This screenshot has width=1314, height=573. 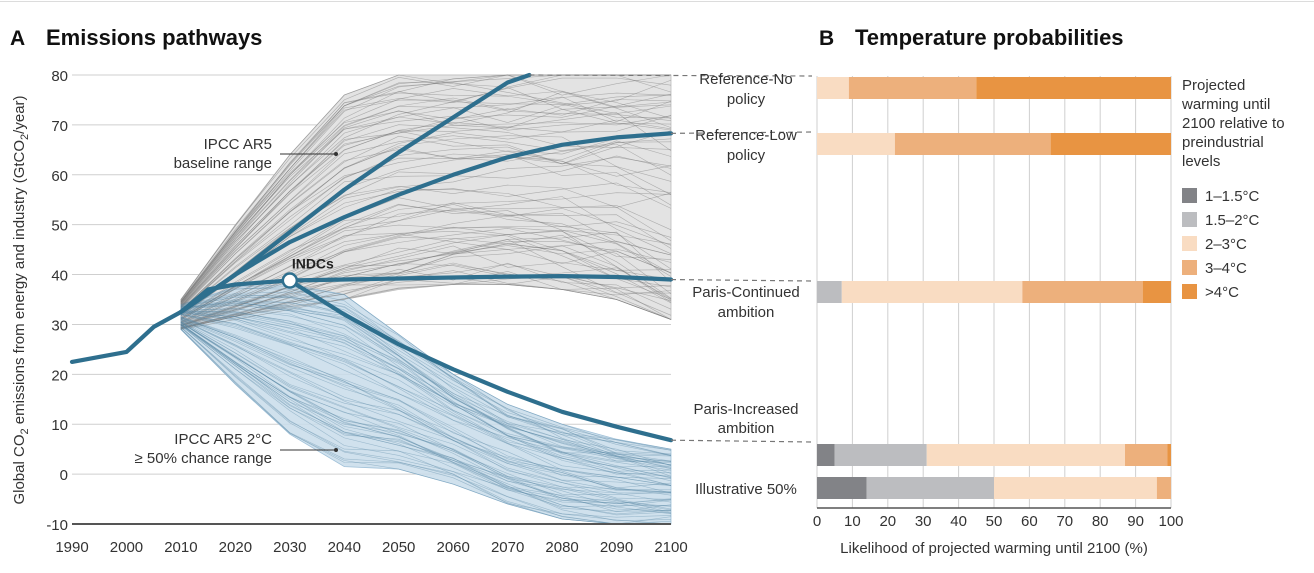 I want to click on y-tick-label: 30, so click(x=59, y=325).